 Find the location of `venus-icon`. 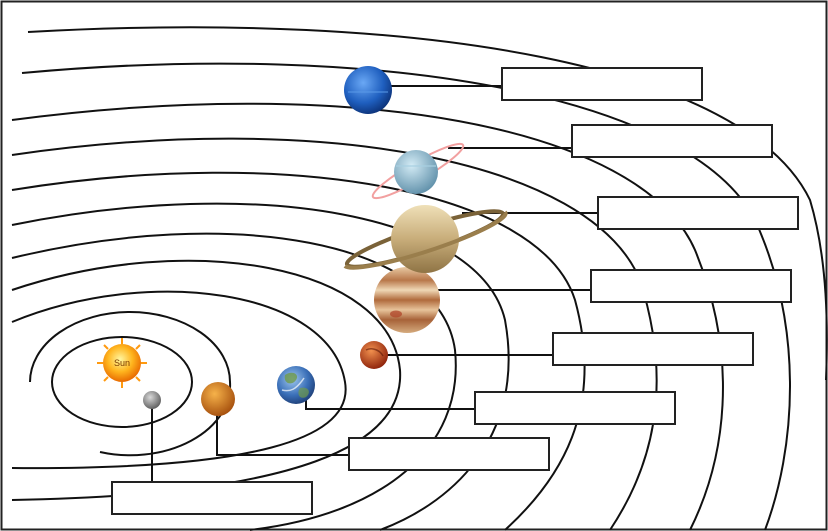

venus-icon is located at coordinates (218, 399).